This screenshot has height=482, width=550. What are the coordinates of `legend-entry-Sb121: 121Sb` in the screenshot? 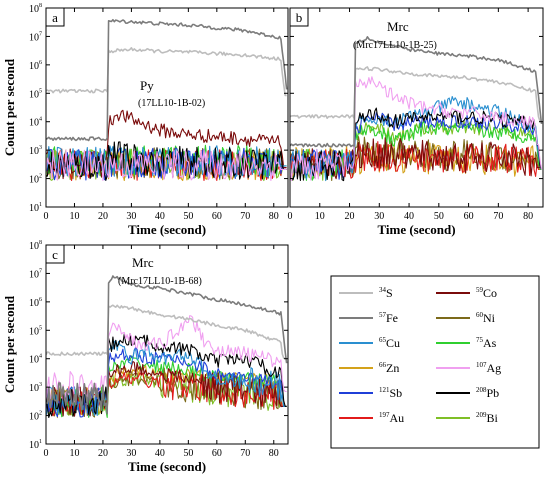 It's located at (370, 393).